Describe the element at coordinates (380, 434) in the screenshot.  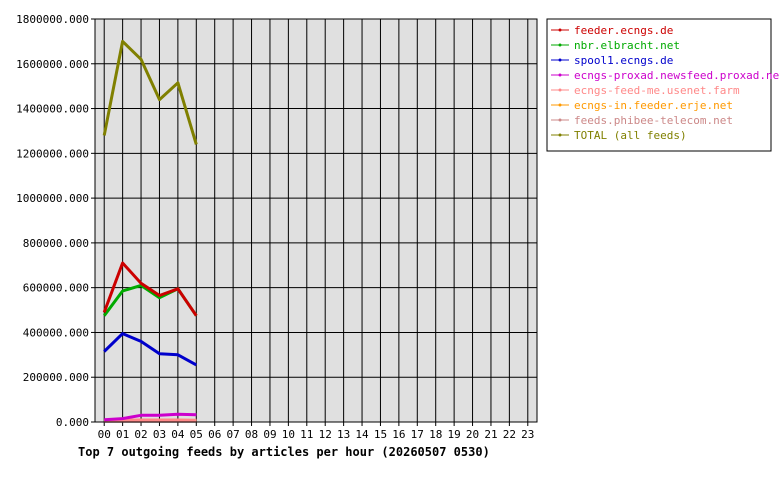
I see `xtick-label: 15` at that location.